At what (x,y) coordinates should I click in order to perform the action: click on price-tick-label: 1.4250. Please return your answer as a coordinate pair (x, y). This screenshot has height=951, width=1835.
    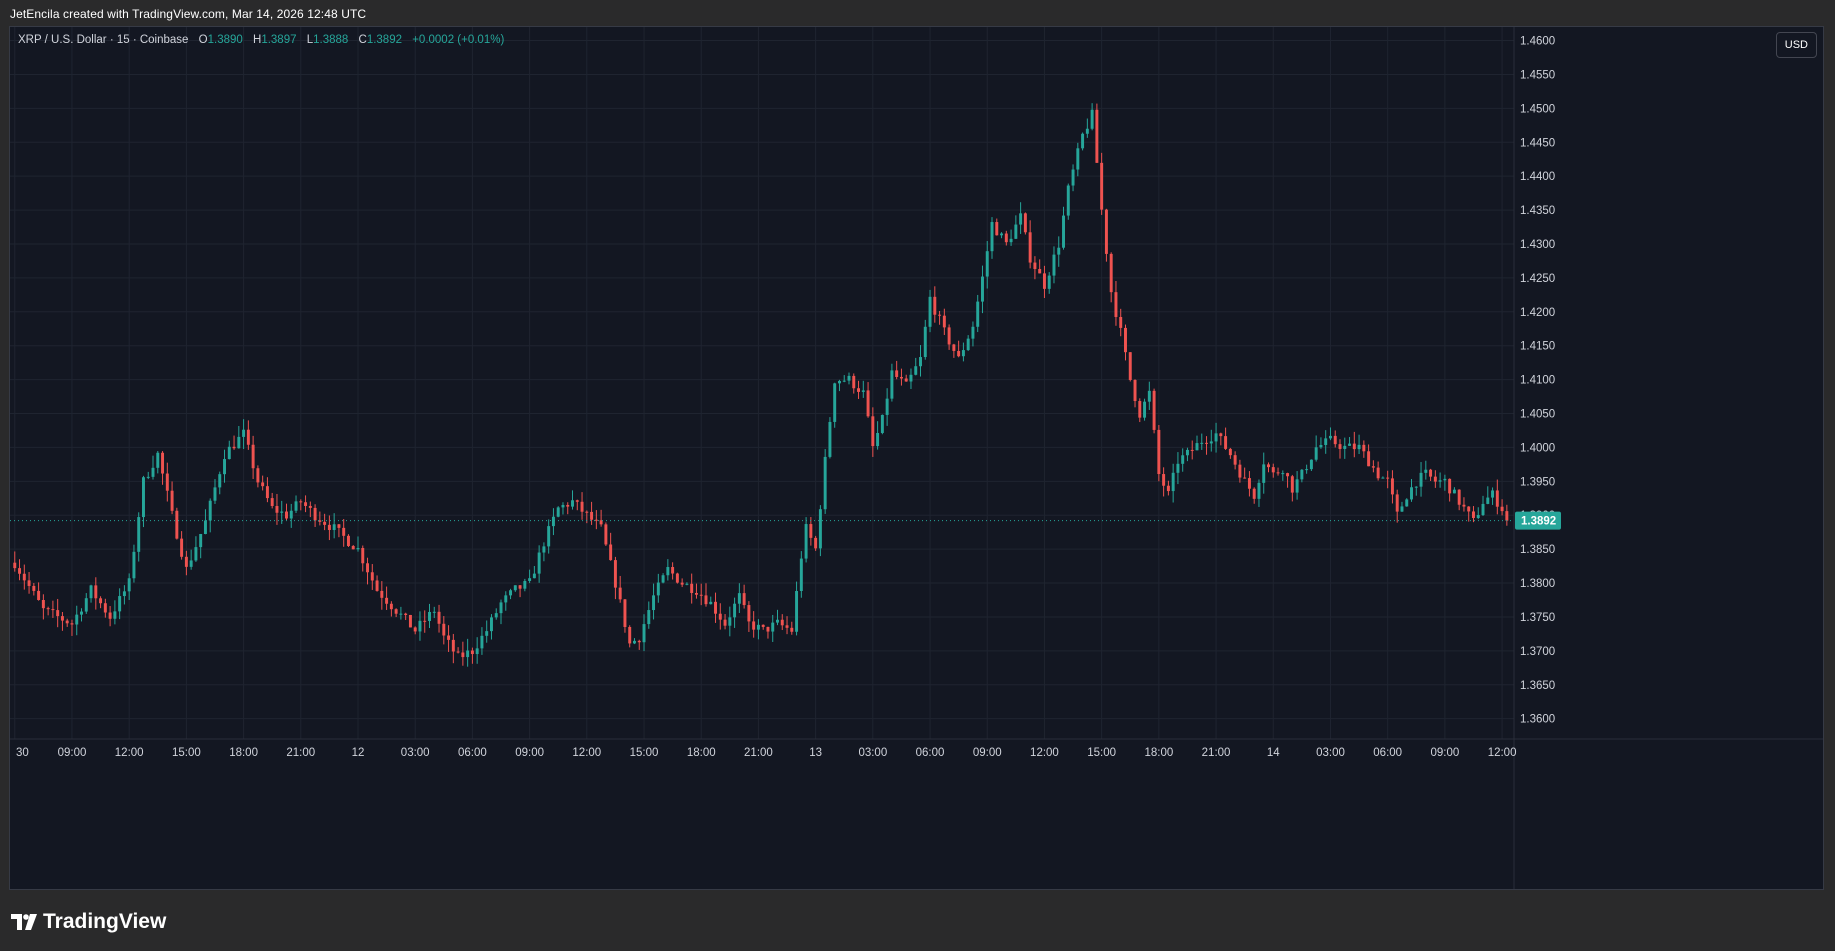
    Looking at the image, I should click on (1537, 279).